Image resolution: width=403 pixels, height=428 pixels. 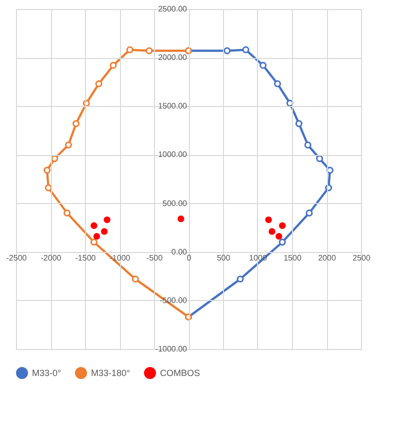 I want to click on x-tick-label: -500, so click(x=155, y=257).